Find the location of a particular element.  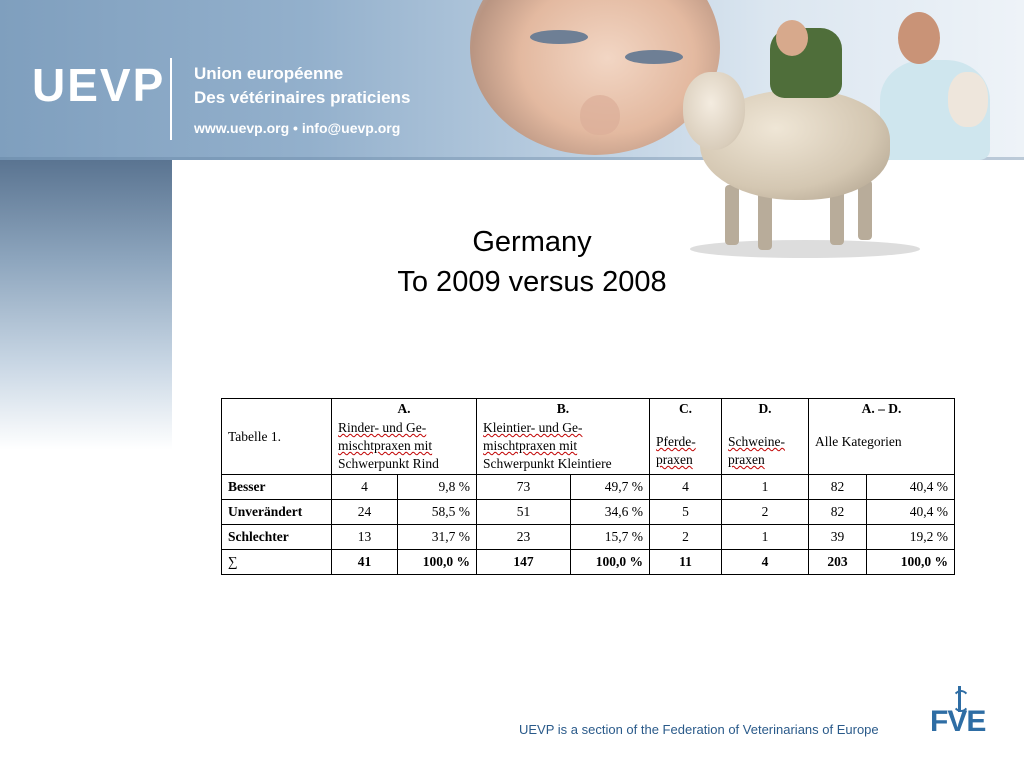

group-desc-line: Schweine- is located at coordinates (756, 441).